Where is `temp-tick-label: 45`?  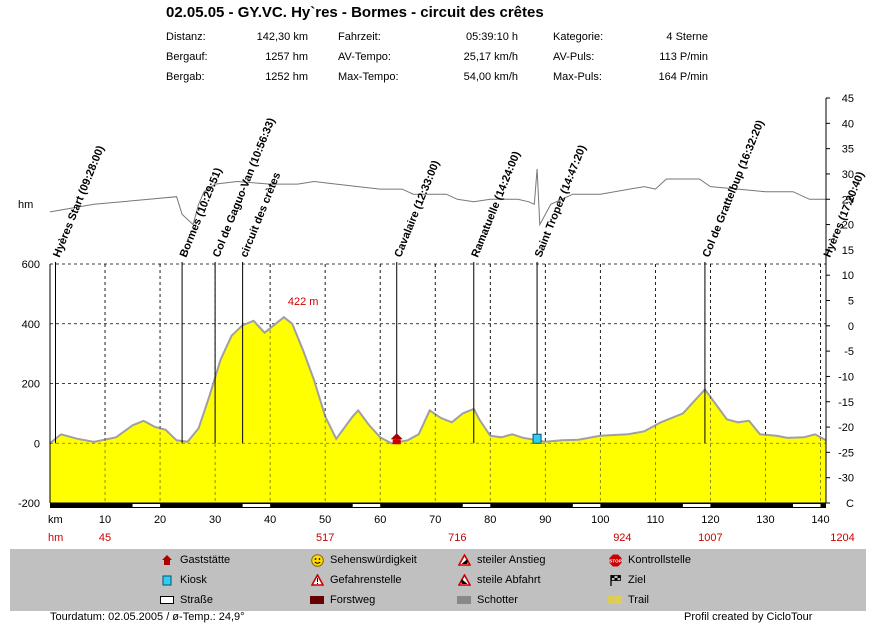 temp-tick-label: 45 is located at coordinates (848, 99).